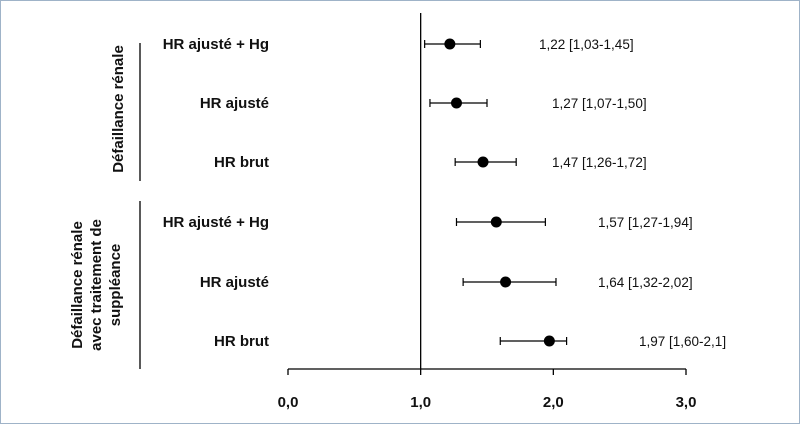 This screenshot has height=425, width=800. I want to click on x-tick-label: 3,0, so click(686, 402).